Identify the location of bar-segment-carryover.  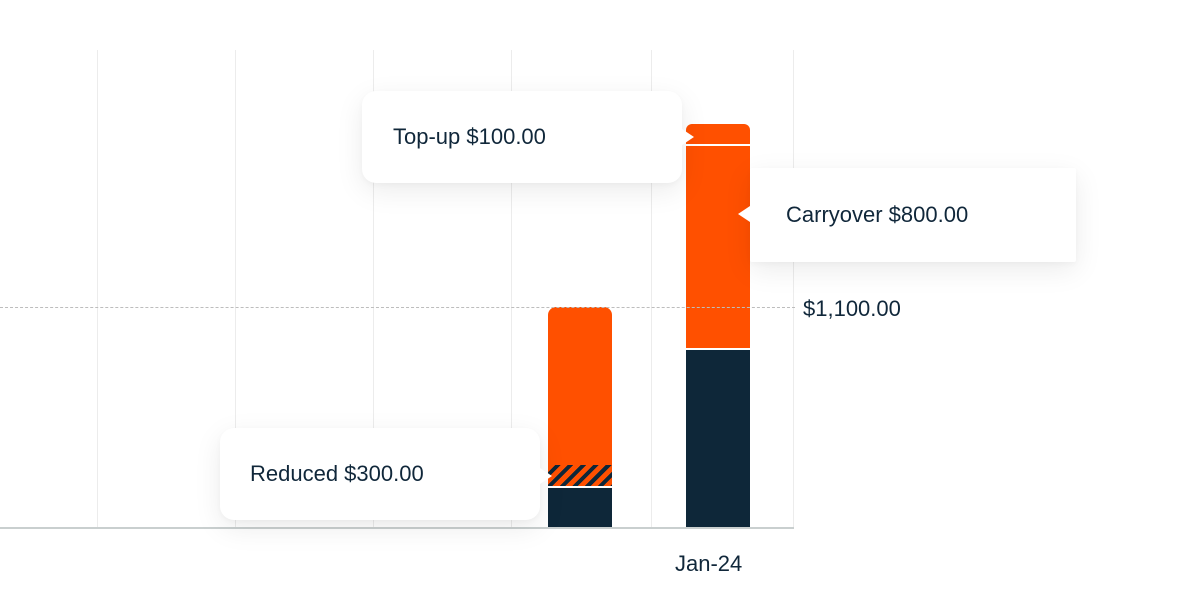
(718, 247).